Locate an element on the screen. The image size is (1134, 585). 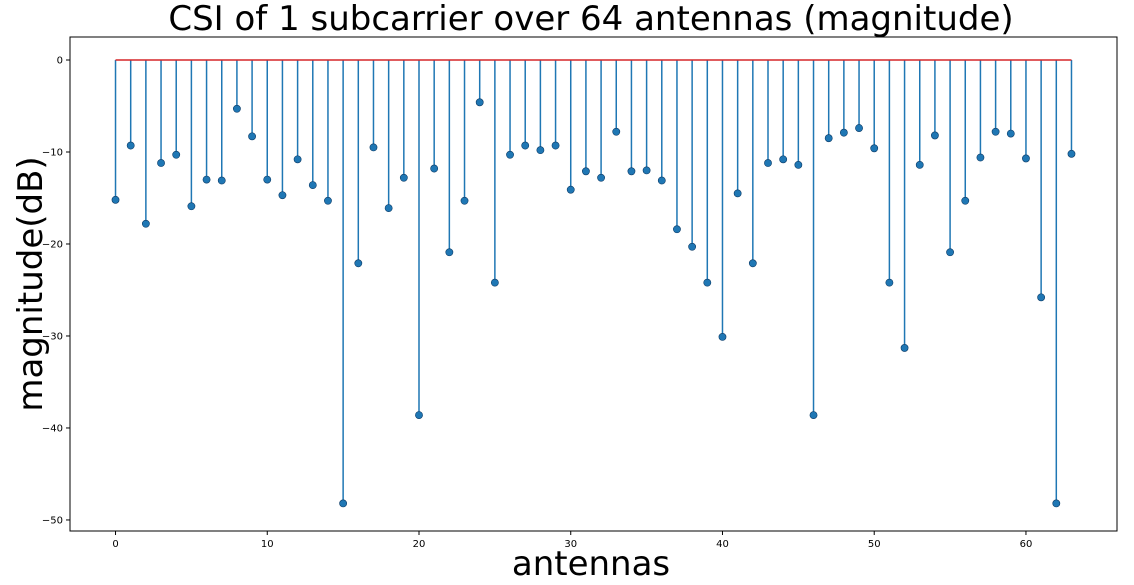
y-tick-label: −20 is located at coordinates (52, 244).